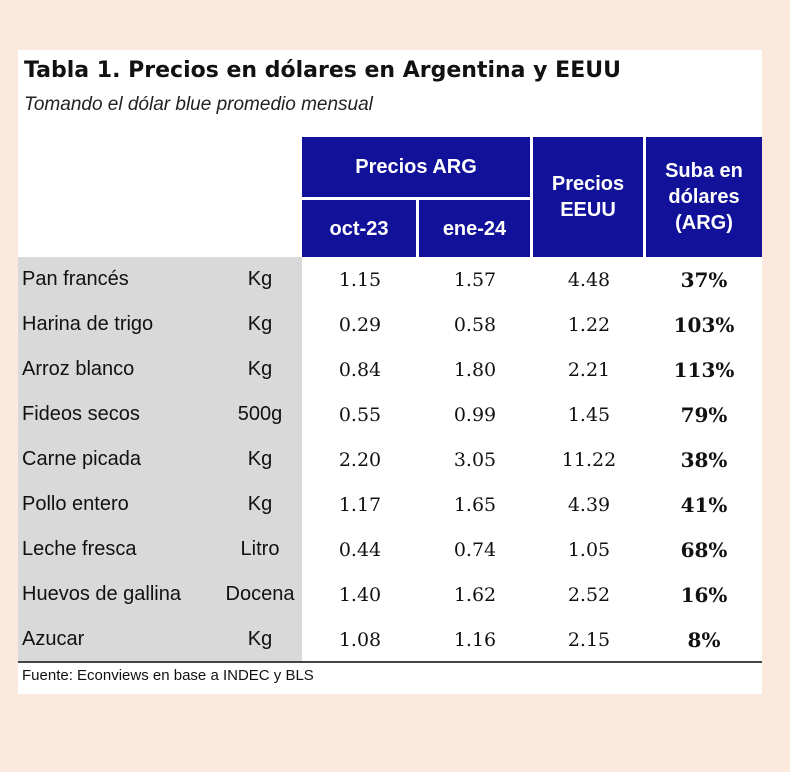  What do you see at coordinates (390, 639) in the screenshot?
I see `table-row: Azucar Kg 1.08 1.16 2.15 8%` at bounding box center [390, 639].